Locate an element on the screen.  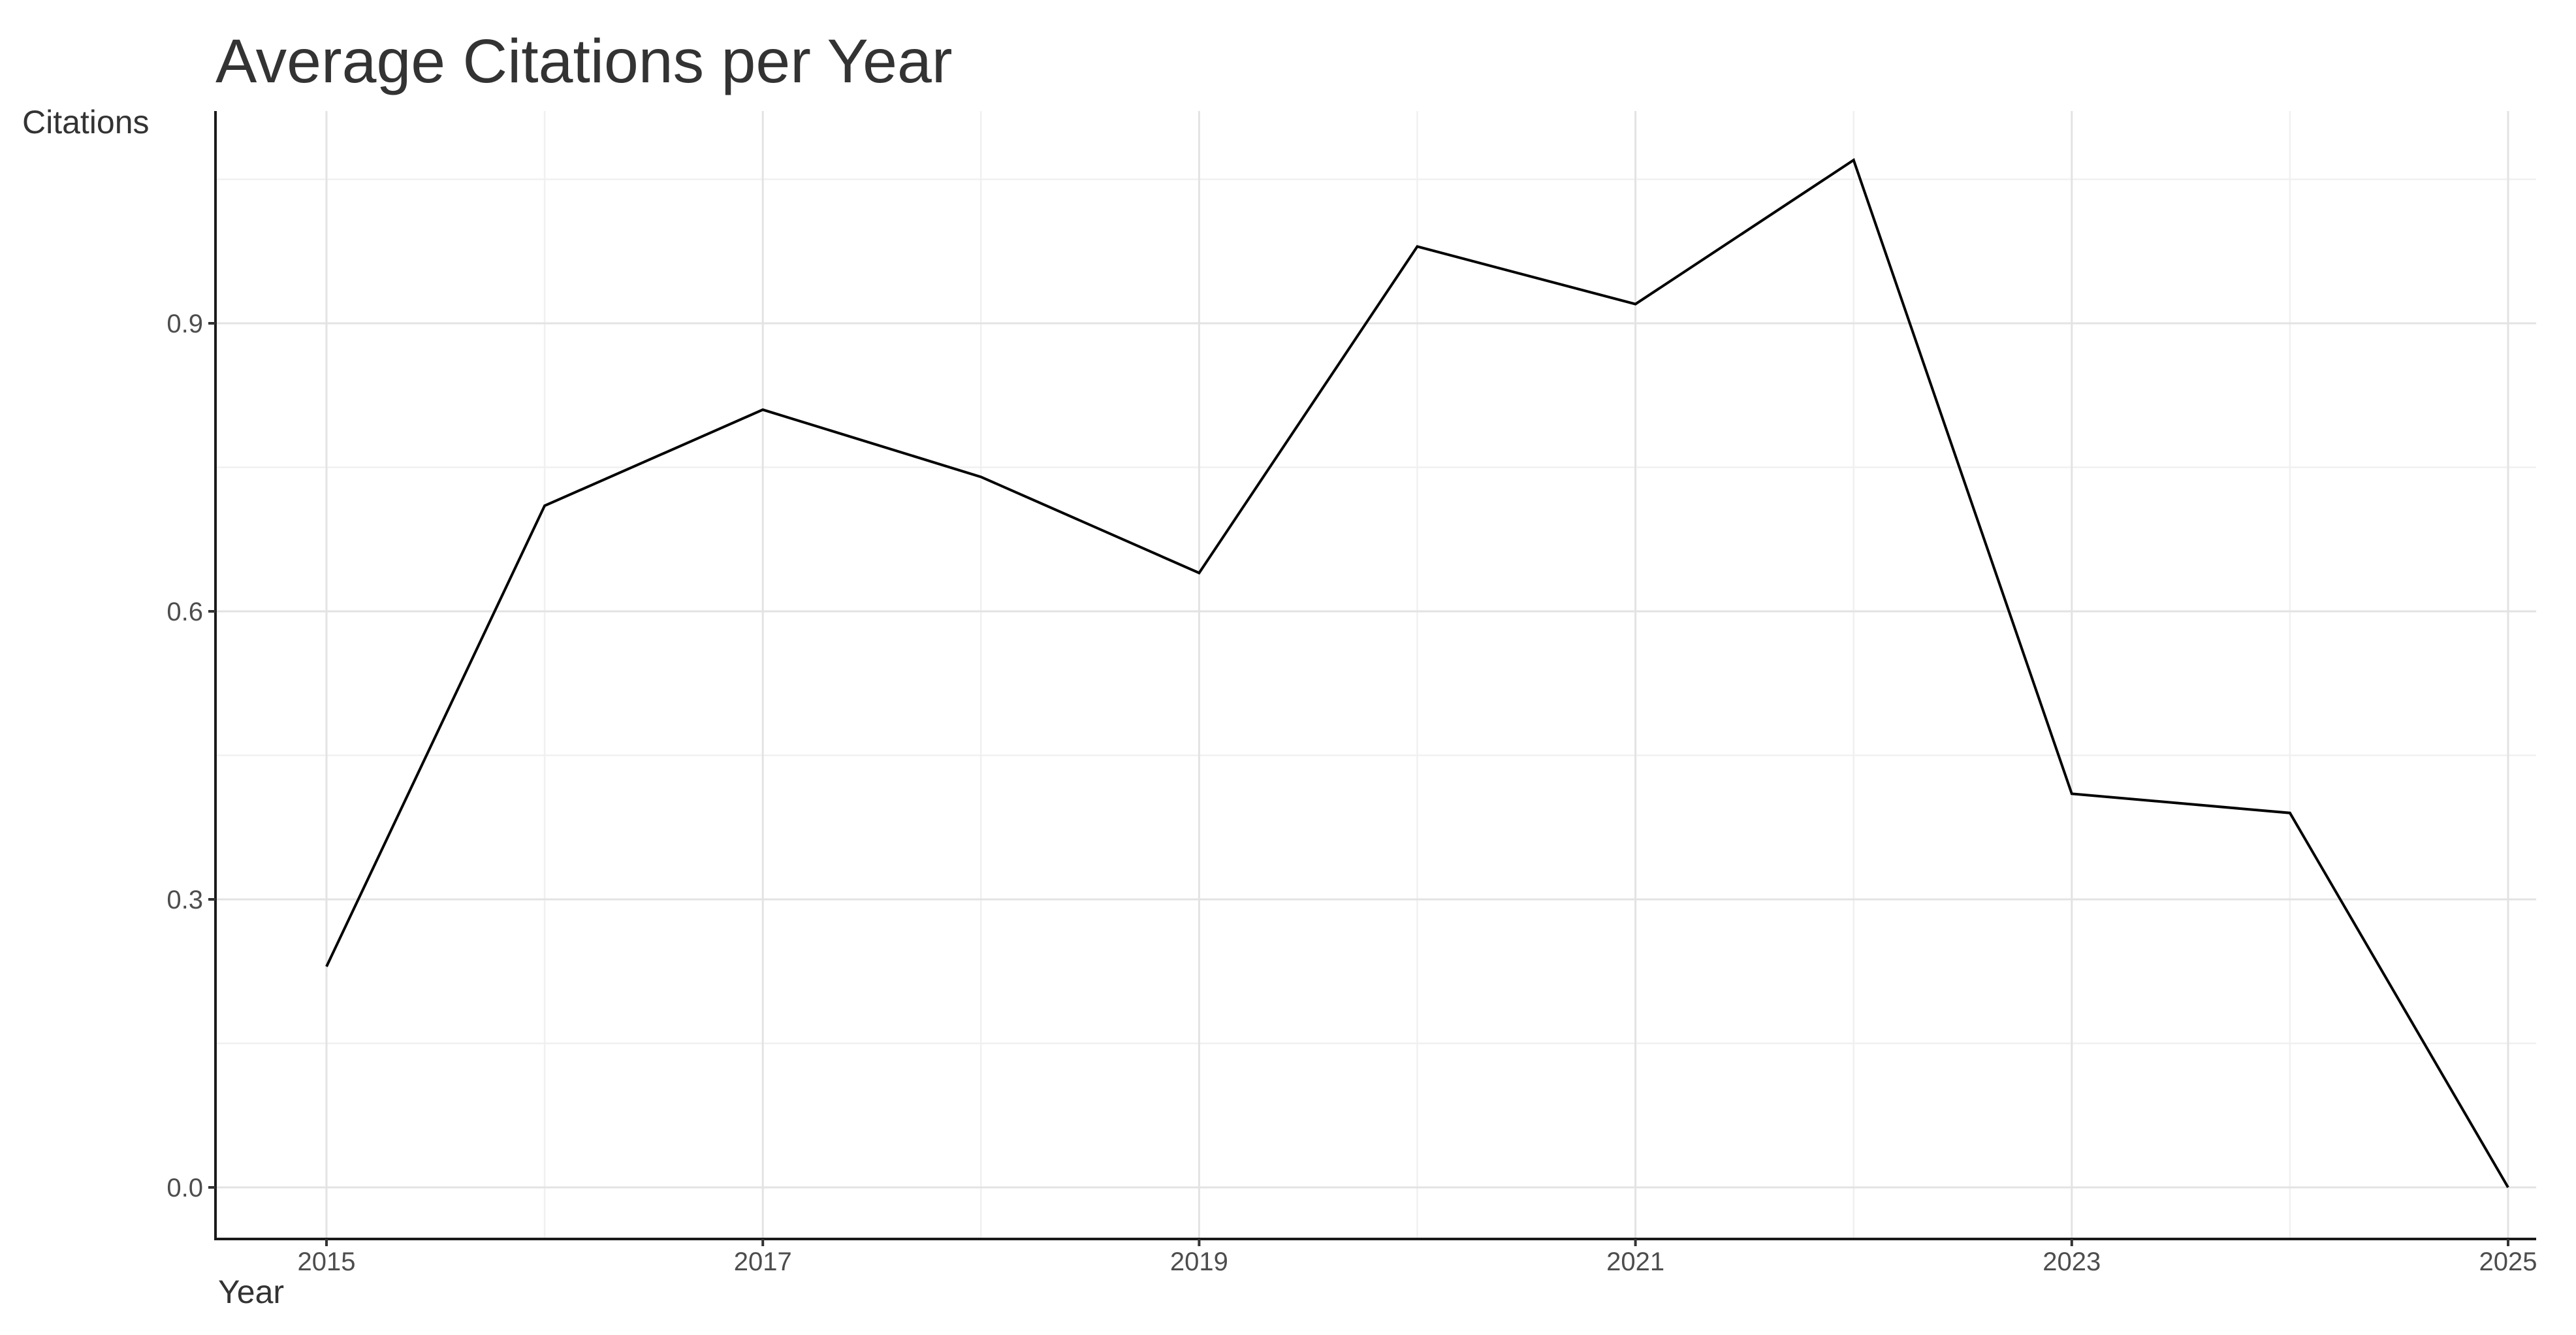
y-tick-label: 0.6 is located at coordinates (185, 612).